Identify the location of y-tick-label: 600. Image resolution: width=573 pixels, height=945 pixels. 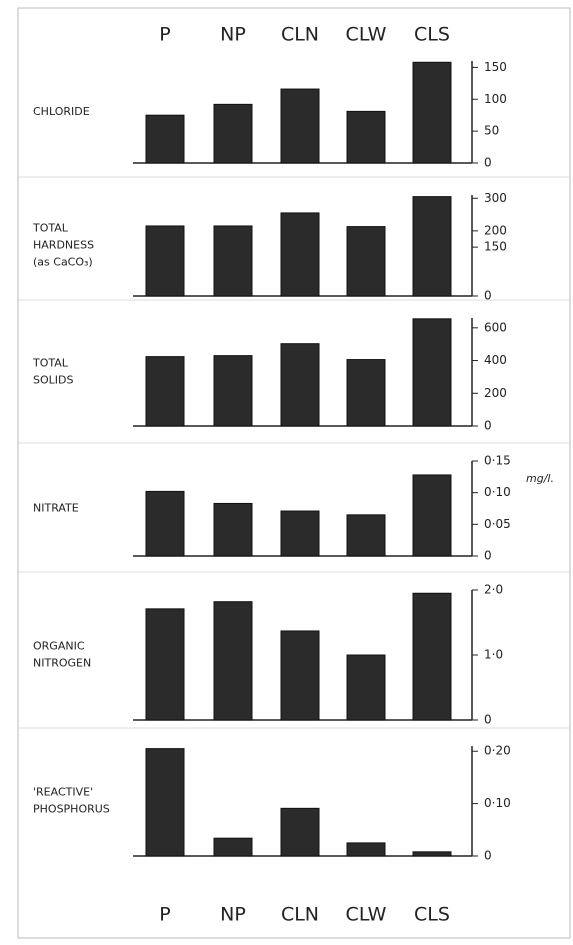
(495, 327).